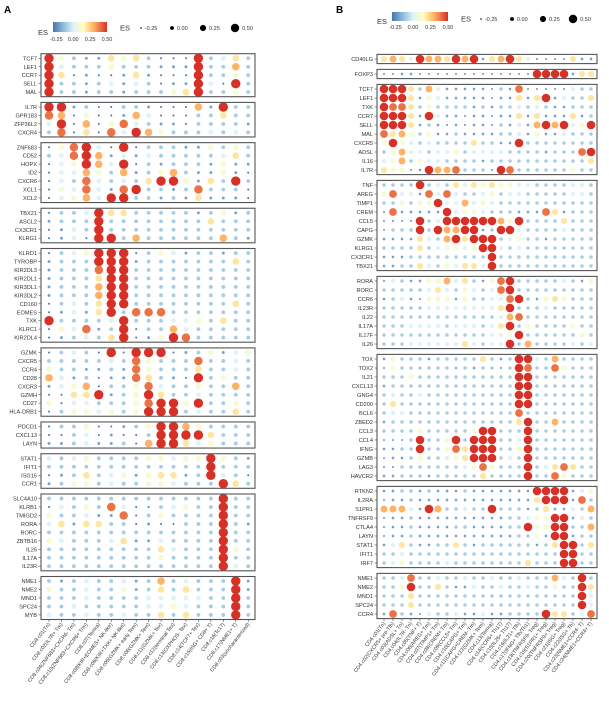  I want to click on size-legend-tick: 0.00, so click(182, 29).